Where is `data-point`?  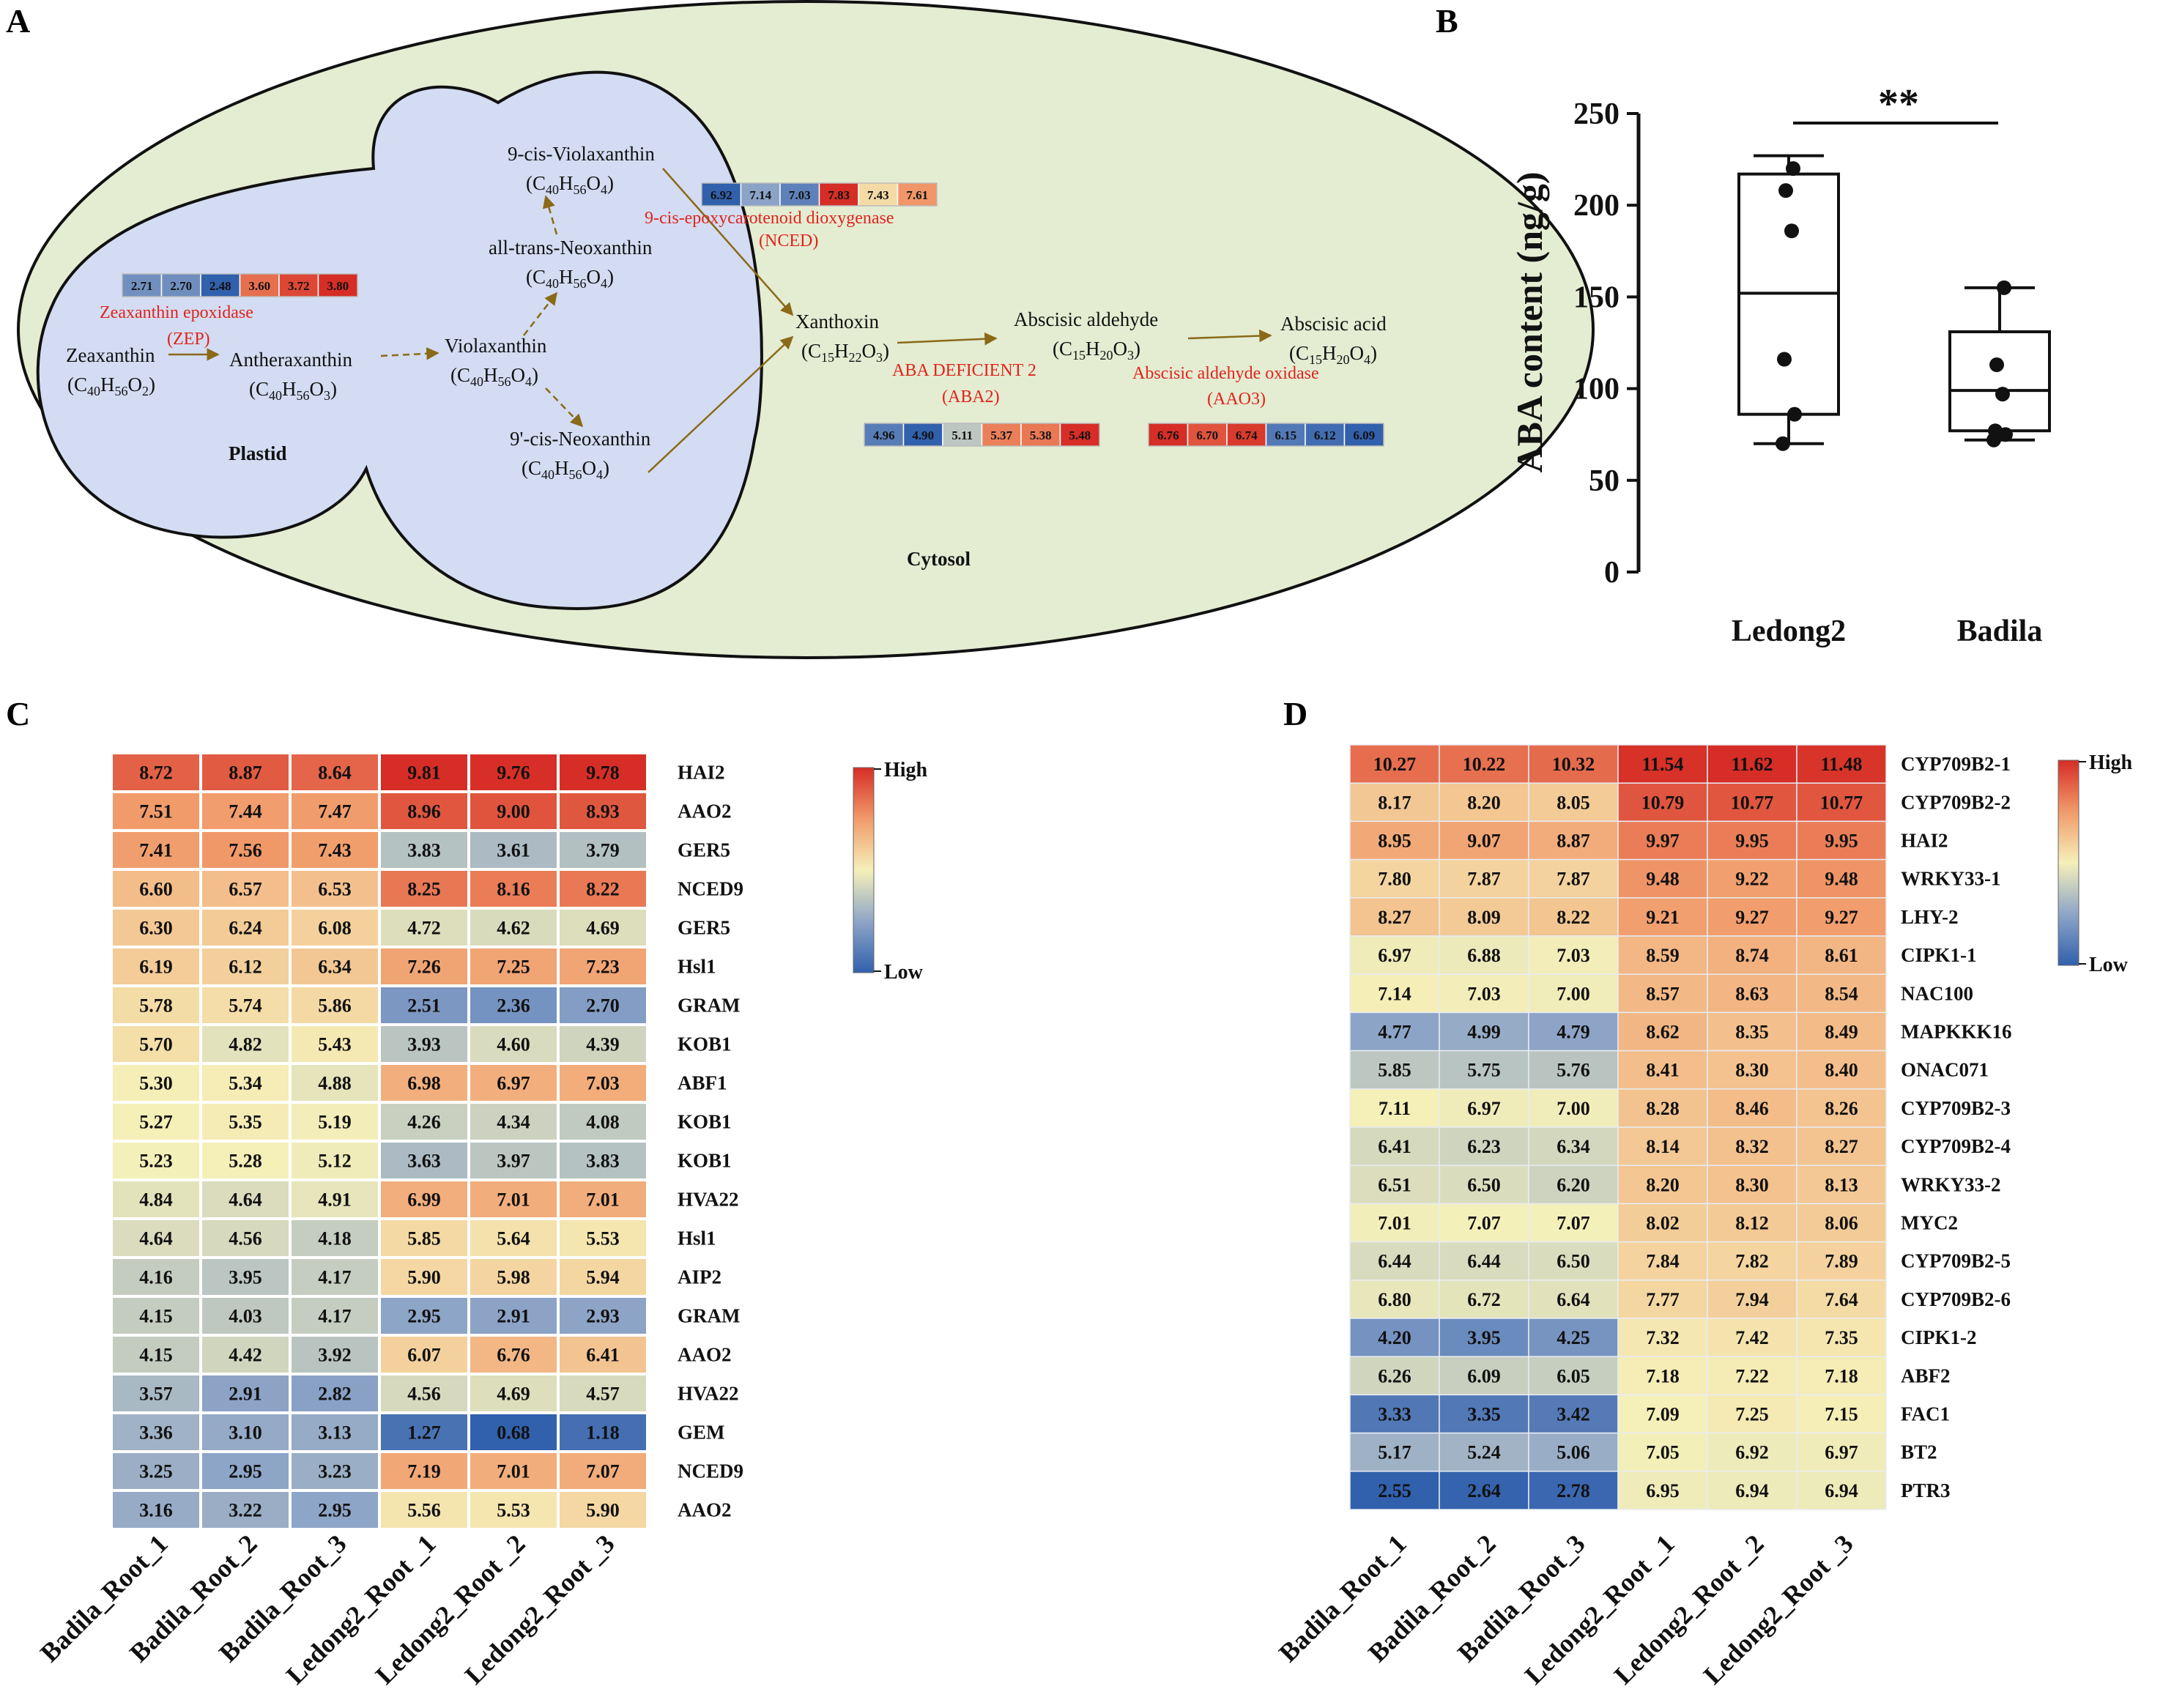
data-point is located at coordinates (1785, 190).